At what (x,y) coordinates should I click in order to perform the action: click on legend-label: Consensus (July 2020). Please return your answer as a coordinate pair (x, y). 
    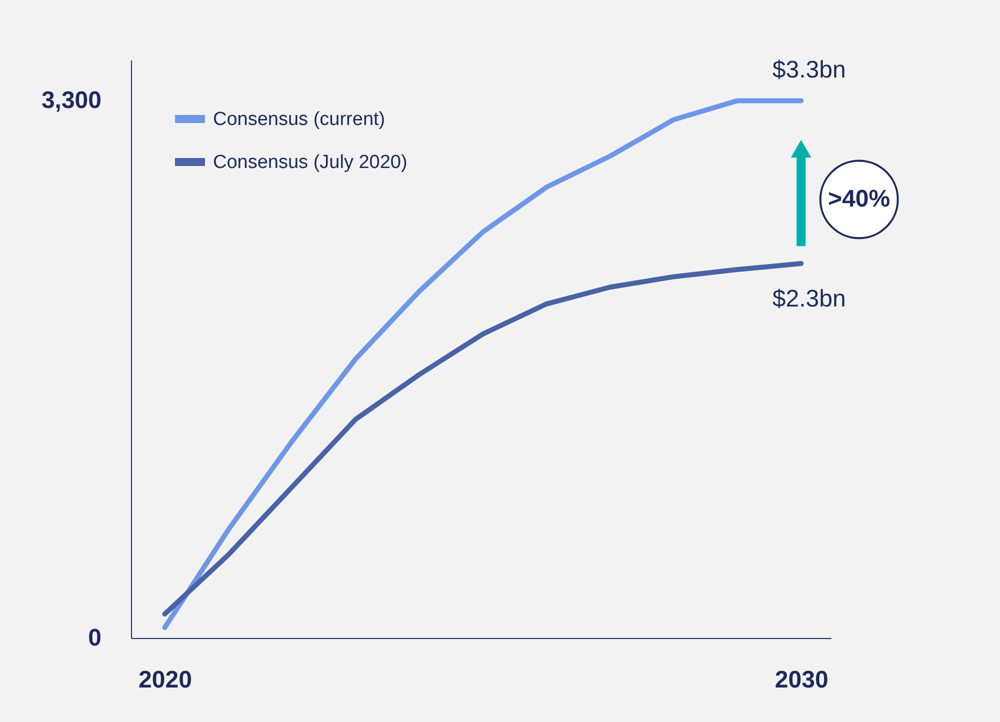
    Looking at the image, I should click on (310, 162).